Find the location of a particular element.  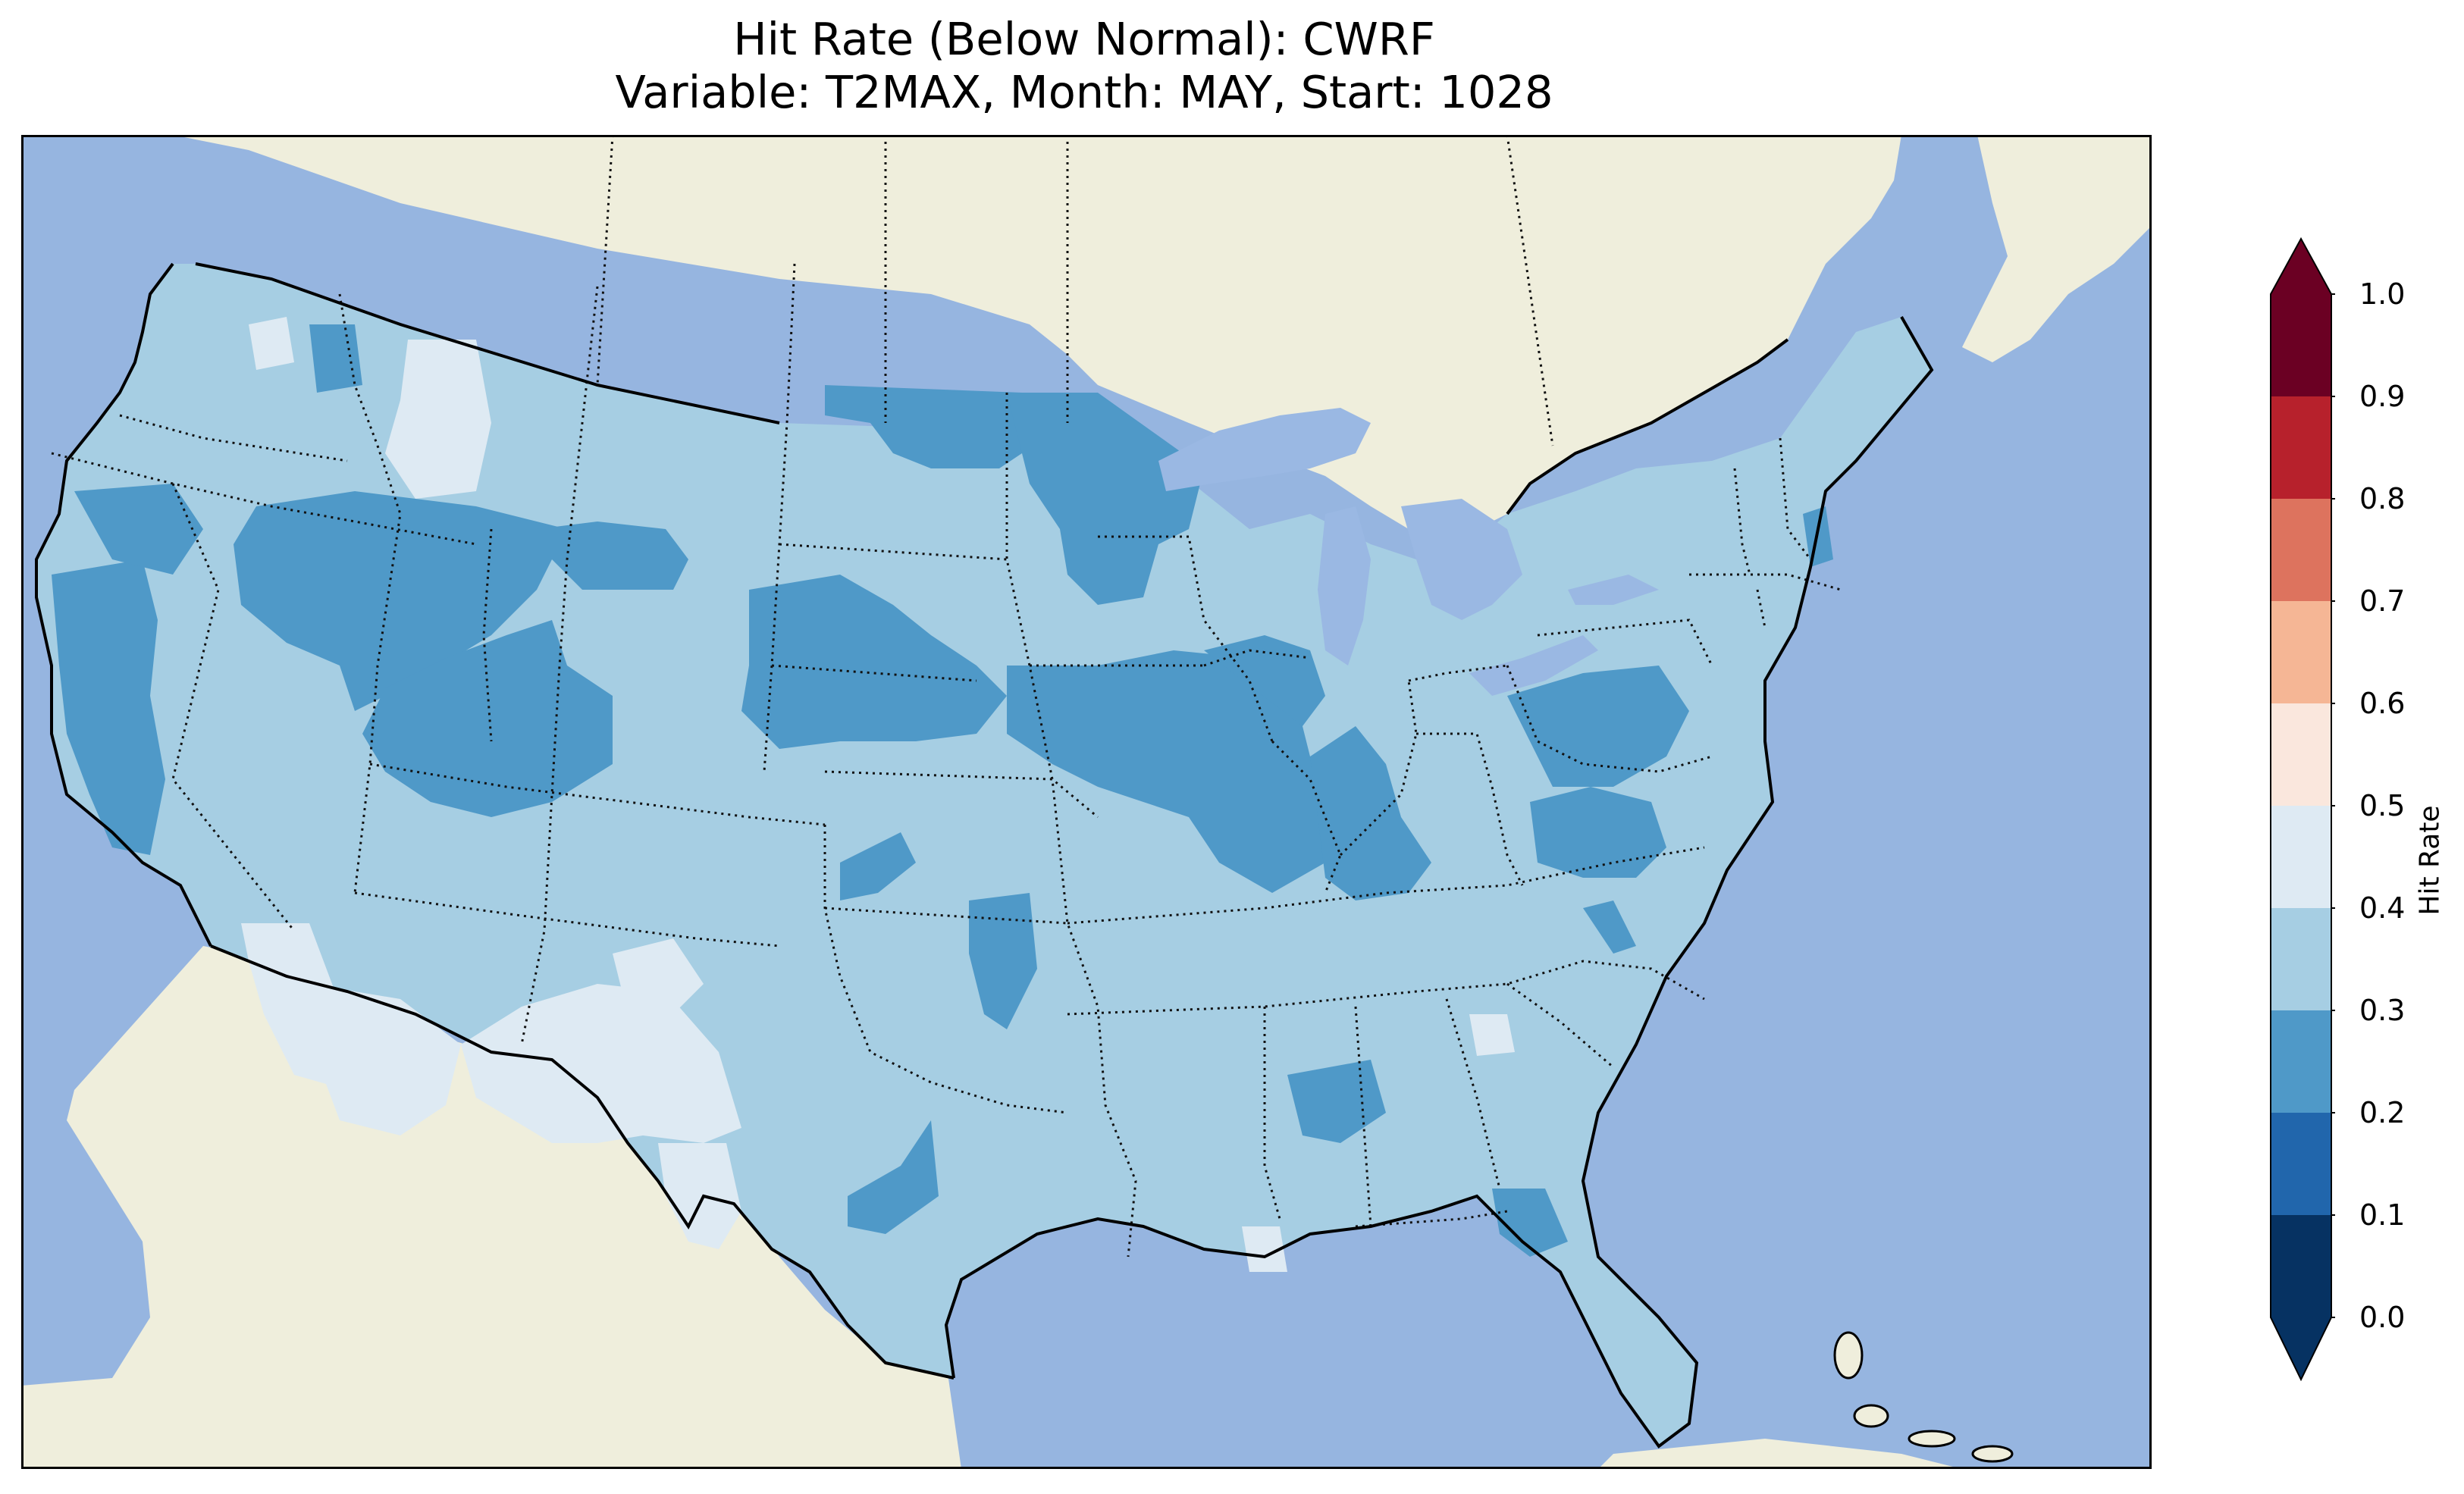

colorbar-tick-label: 0.6 is located at coordinates (2382, 703).